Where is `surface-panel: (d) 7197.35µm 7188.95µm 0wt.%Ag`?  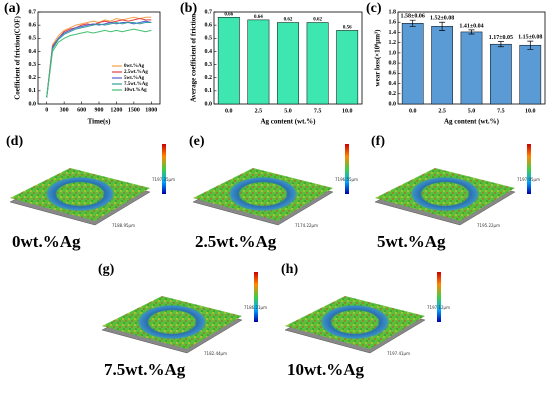 surface-panel: (d) 7197.35µm 7188.95µm 0wt.%Ag is located at coordinates (90, 192).